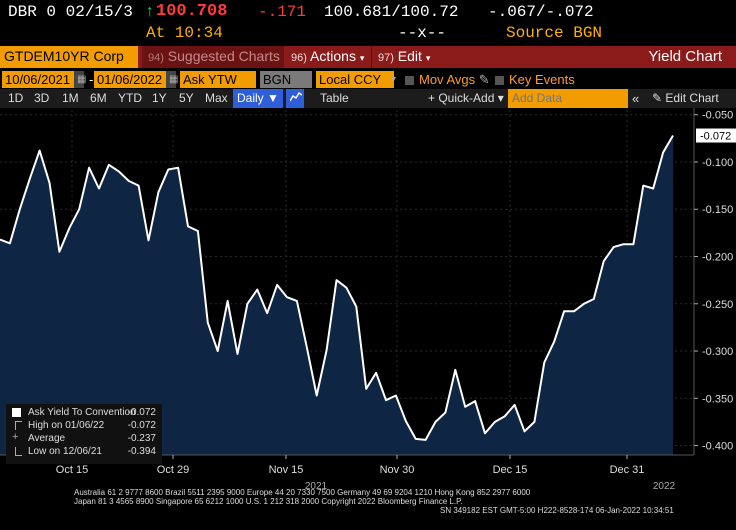 The height and width of the screenshot is (530, 736). Describe the element at coordinates (386, 58) in the screenshot. I see `edit-number: 97)` at that location.